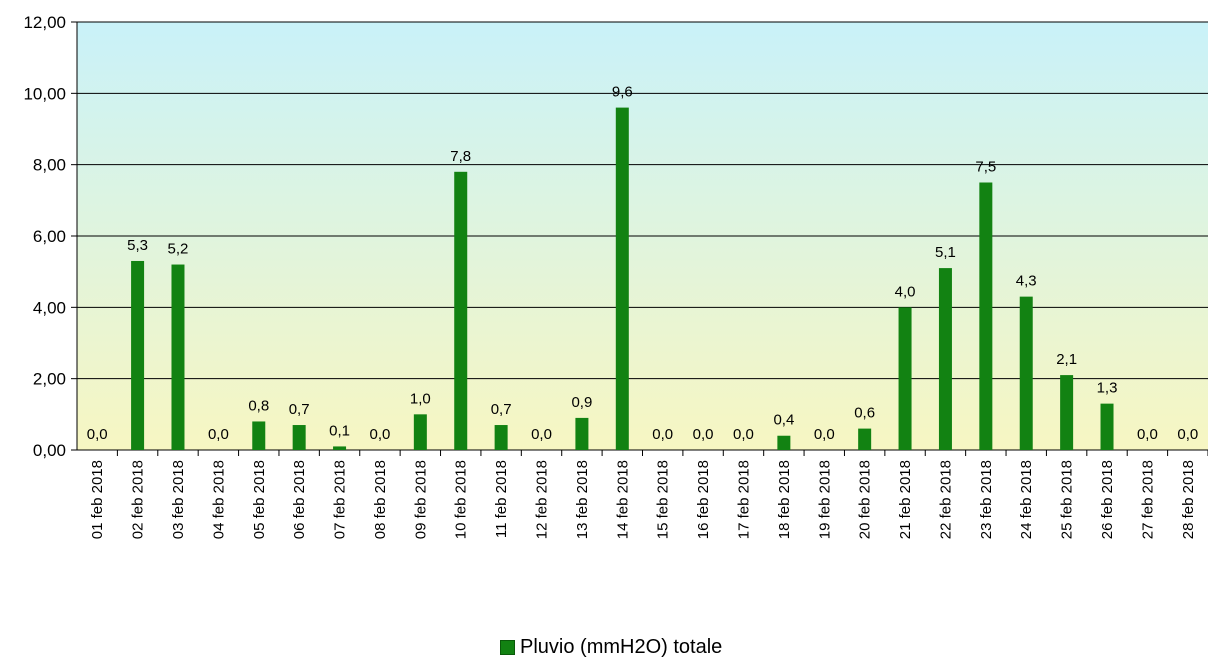 Image resolution: width=1208 pixels, height=664 pixels. What do you see at coordinates (507, 647) in the screenshot?
I see `legend-swatch` at bounding box center [507, 647].